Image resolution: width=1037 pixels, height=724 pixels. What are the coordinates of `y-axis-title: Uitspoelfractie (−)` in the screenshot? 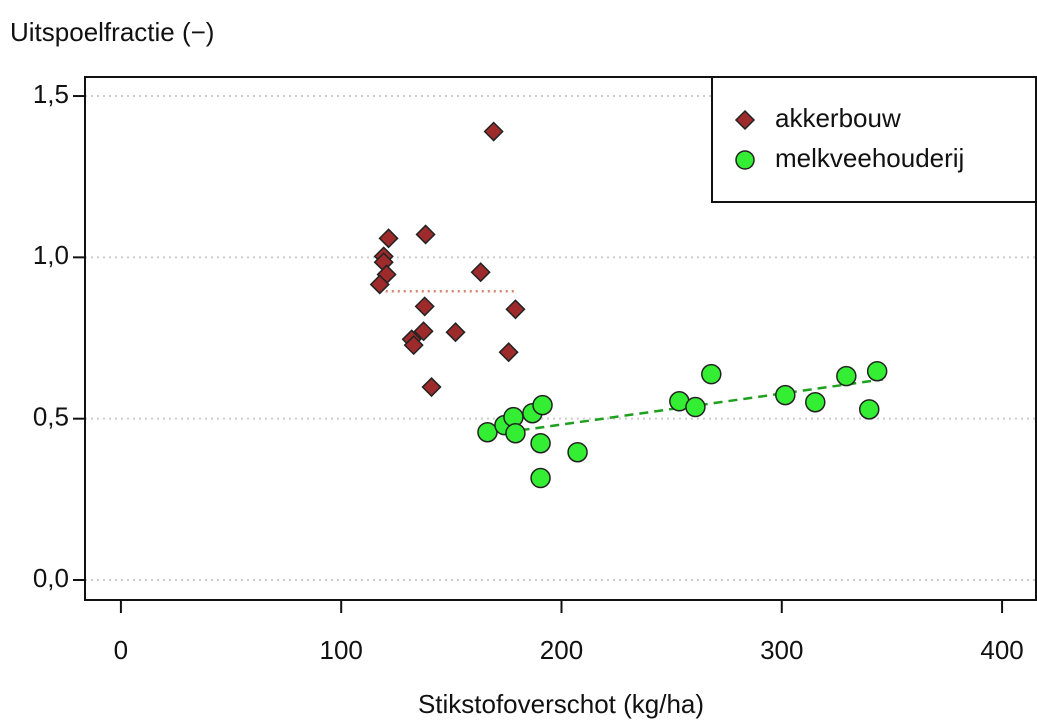 It's located at (112, 32).